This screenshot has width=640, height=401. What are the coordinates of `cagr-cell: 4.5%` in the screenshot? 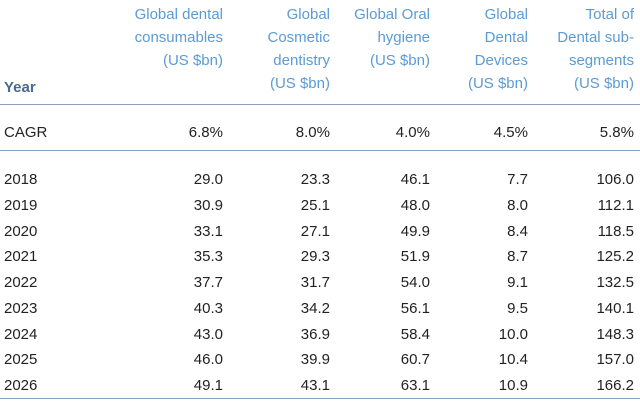 It's located at (510, 132).